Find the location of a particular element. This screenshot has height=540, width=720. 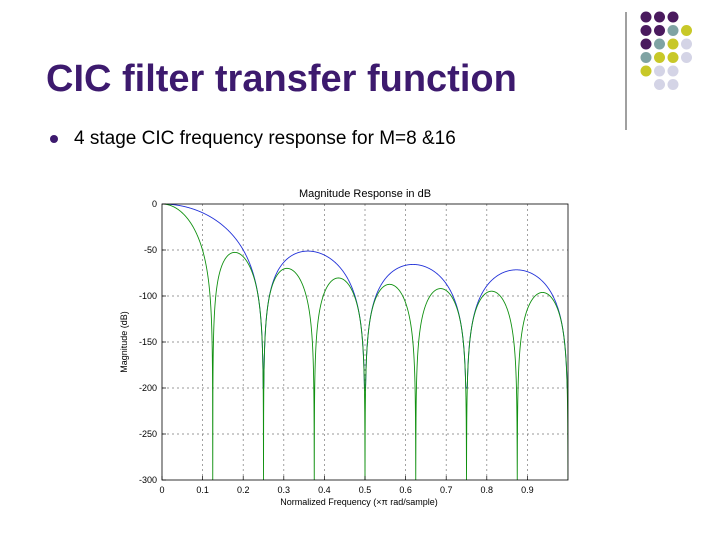

y-axis-label: Magnitude (dB) is located at coordinates (124, 342).